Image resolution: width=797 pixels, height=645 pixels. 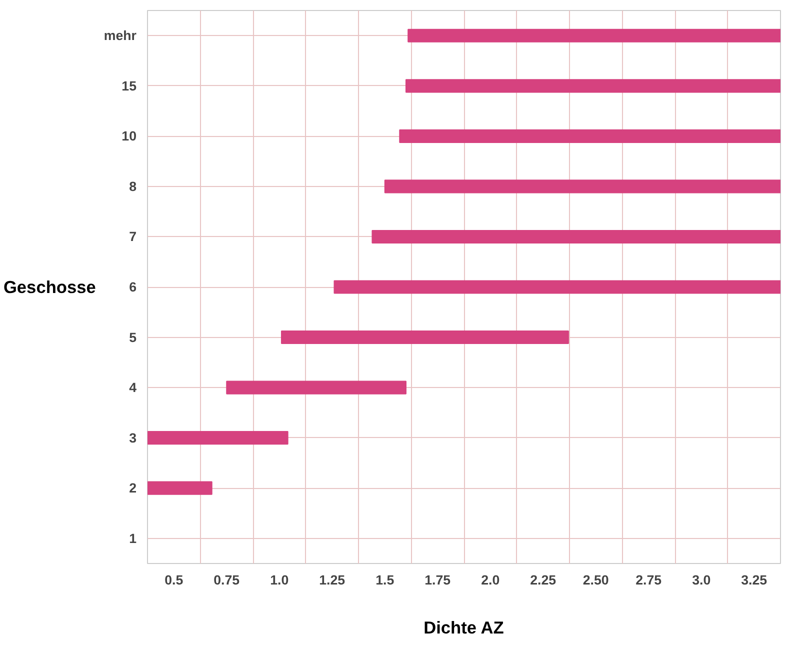 I want to click on x-tick-label: 1.25, so click(x=332, y=580).